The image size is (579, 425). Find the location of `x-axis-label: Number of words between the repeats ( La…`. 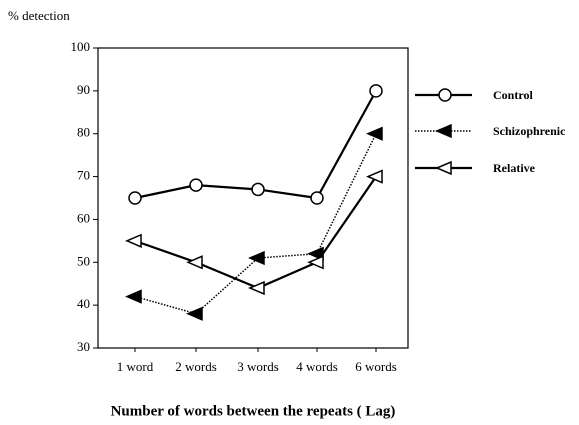

x-axis-label: Number of words between the repeats ( La… is located at coordinates (253, 411).